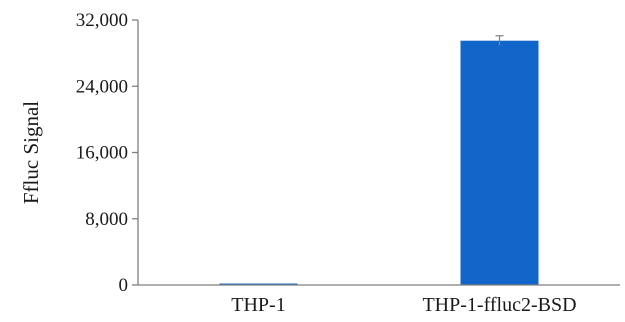 The height and width of the screenshot is (322, 625). I want to click on y-tick-label: 8,000, so click(106, 219).